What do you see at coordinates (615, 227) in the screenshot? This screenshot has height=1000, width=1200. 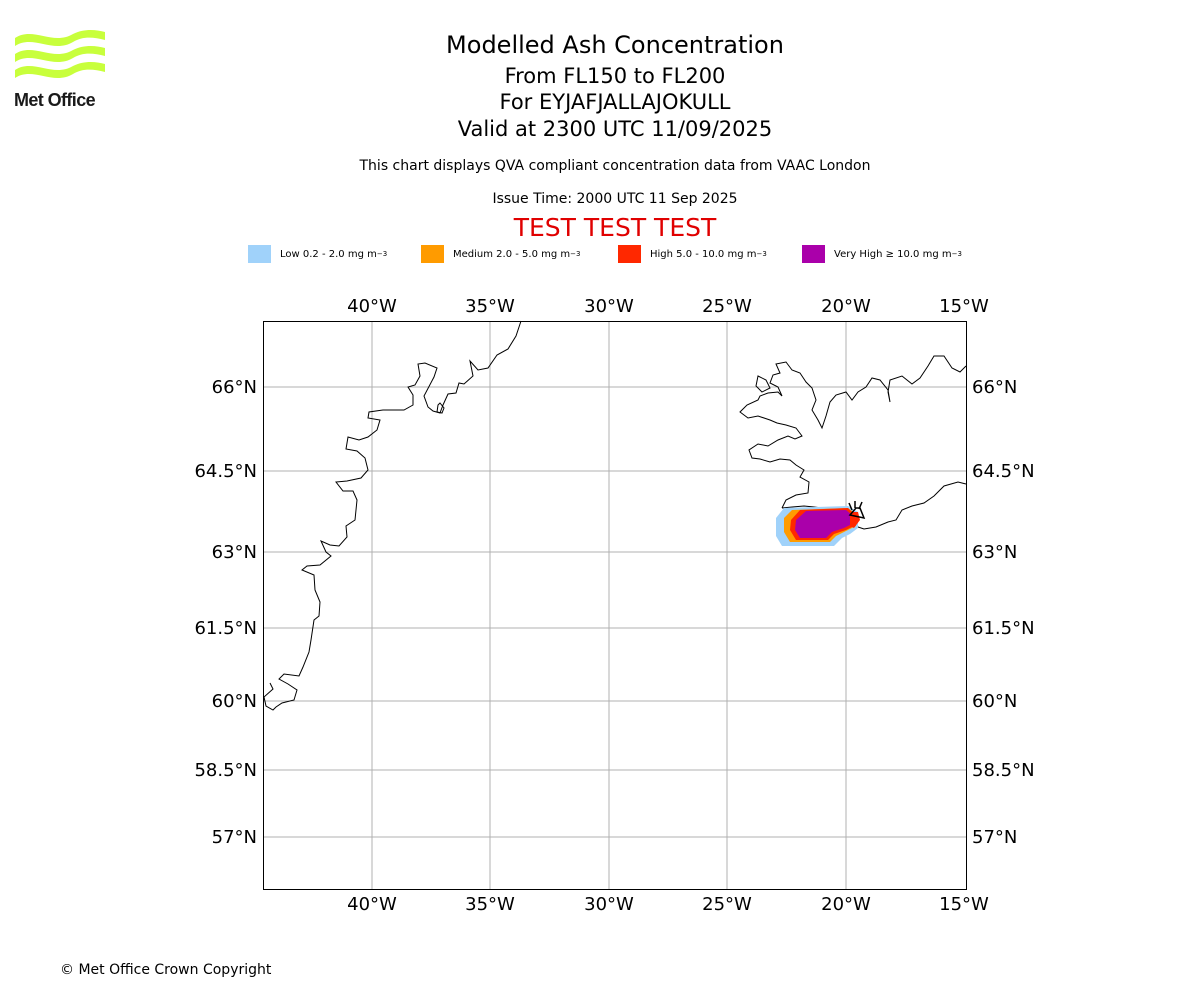 I see `test-banner: TEST TEST TEST` at bounding box center [615, 227].